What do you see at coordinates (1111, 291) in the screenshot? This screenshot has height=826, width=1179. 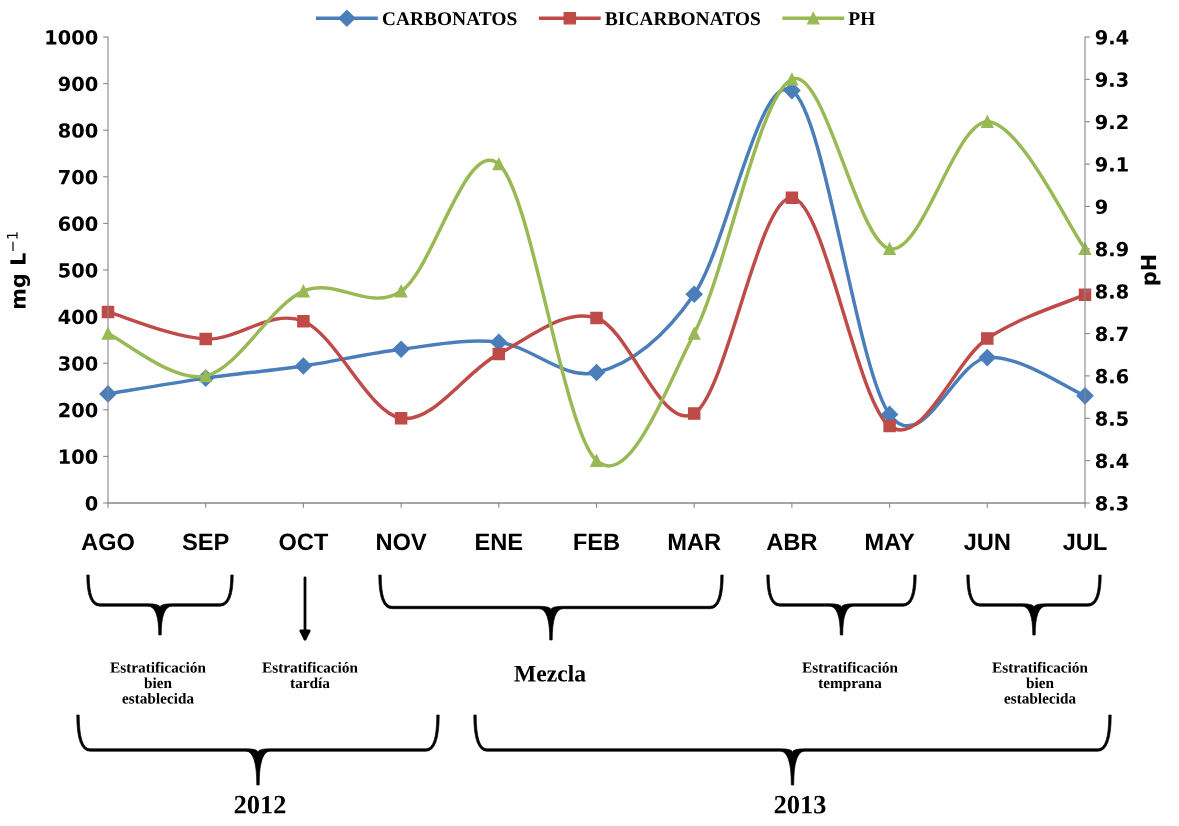 I see `y2-tick-label: 8.8` at bounding box center [1111, 291].